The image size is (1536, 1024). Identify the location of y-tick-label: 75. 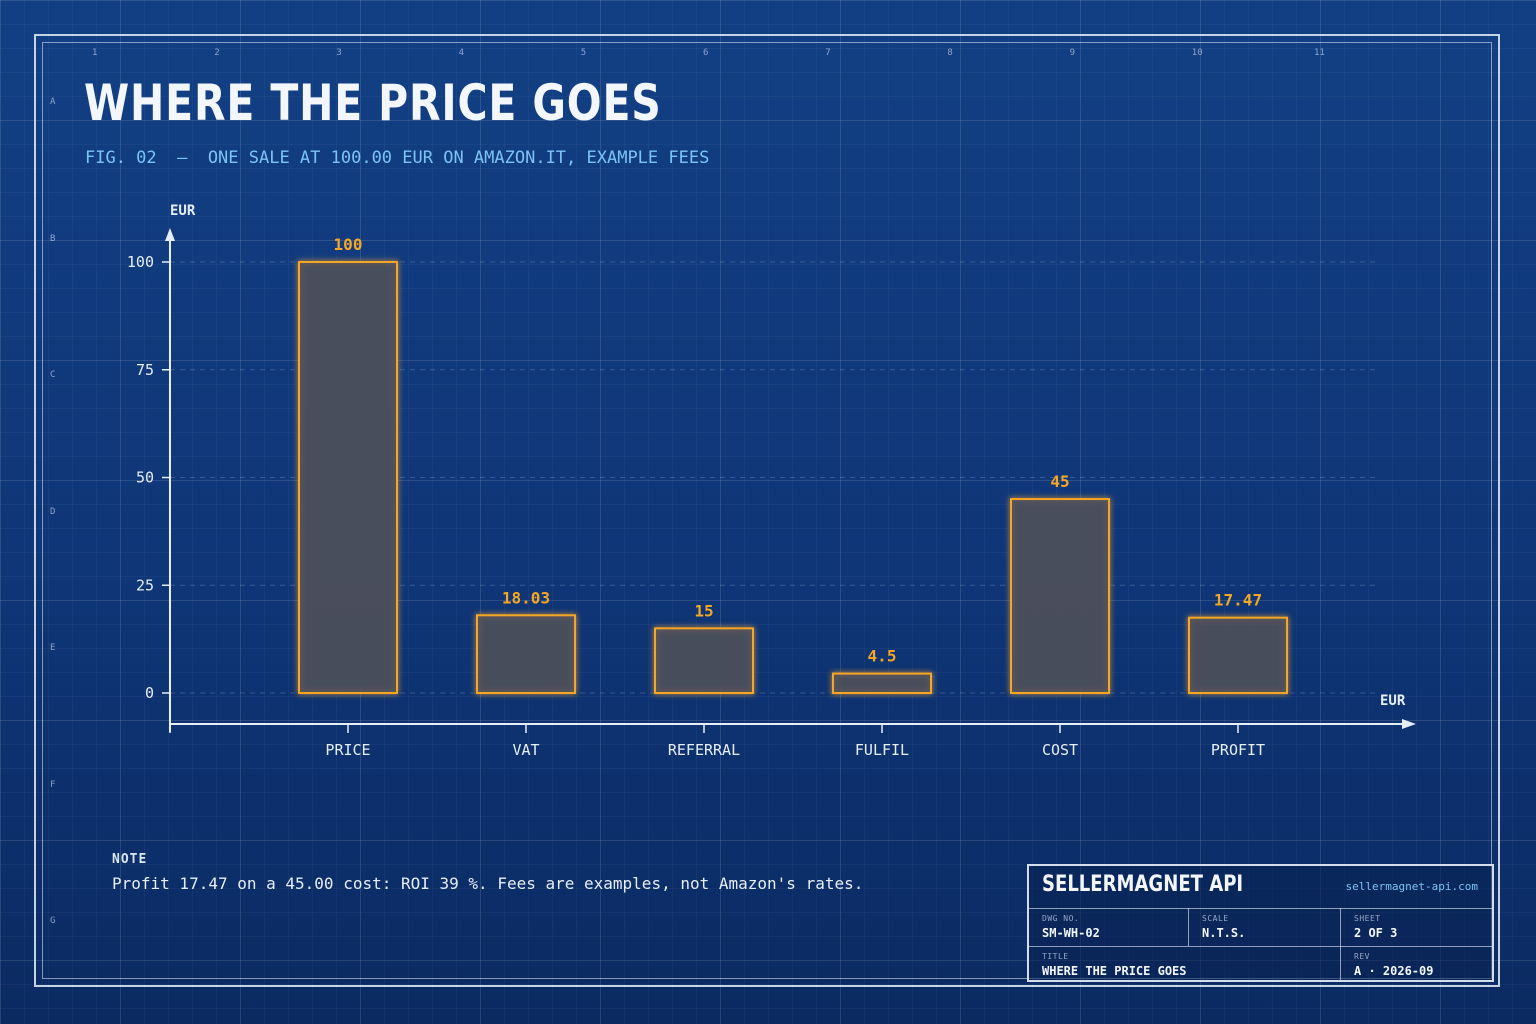
(145, 370).